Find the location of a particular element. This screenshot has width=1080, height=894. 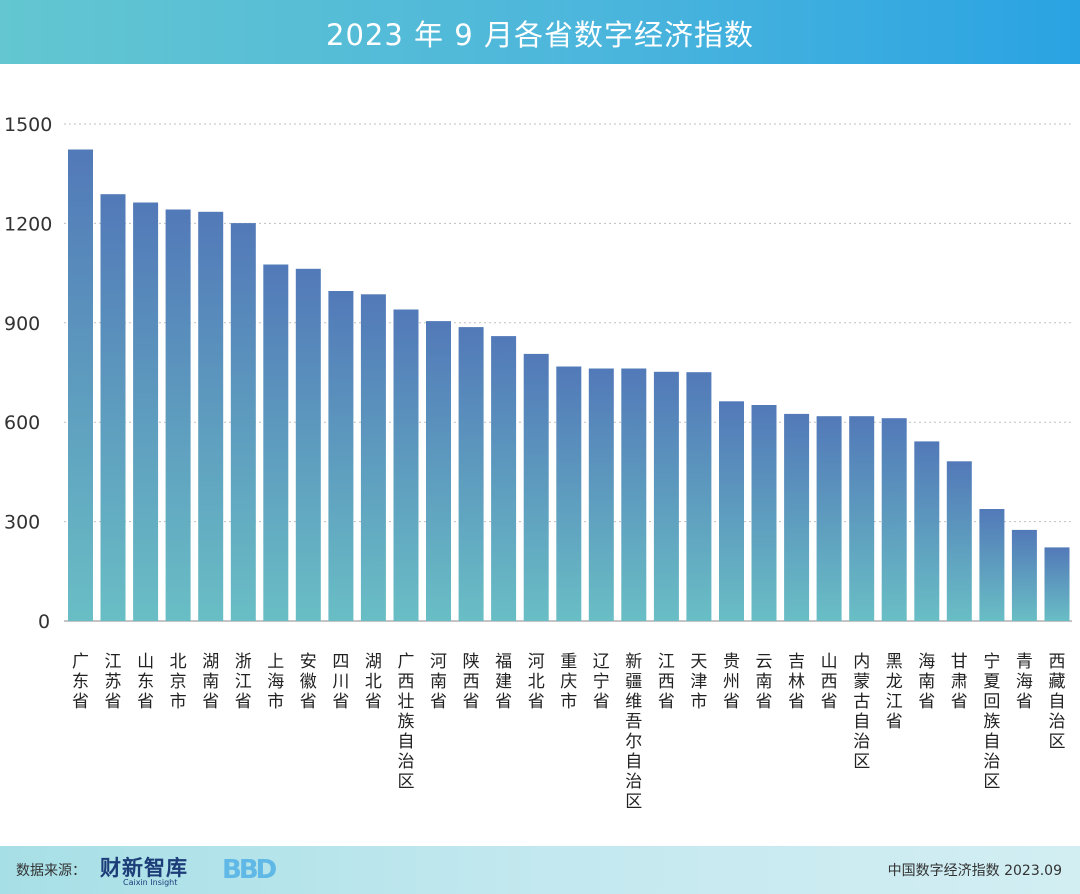

caixin-logo: 财新智库 is located at coordinates (144, 868).